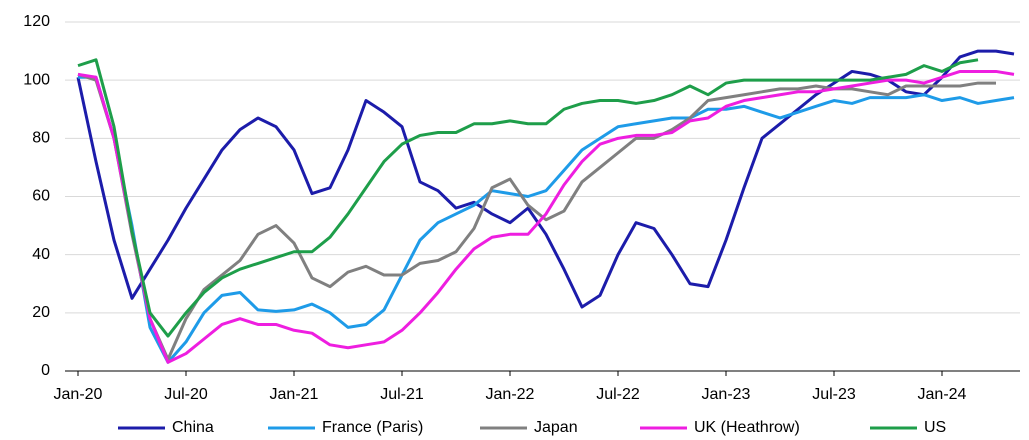 The image size is (1029, 440). I want to click on legend-label: Japan, so click(556, 427).